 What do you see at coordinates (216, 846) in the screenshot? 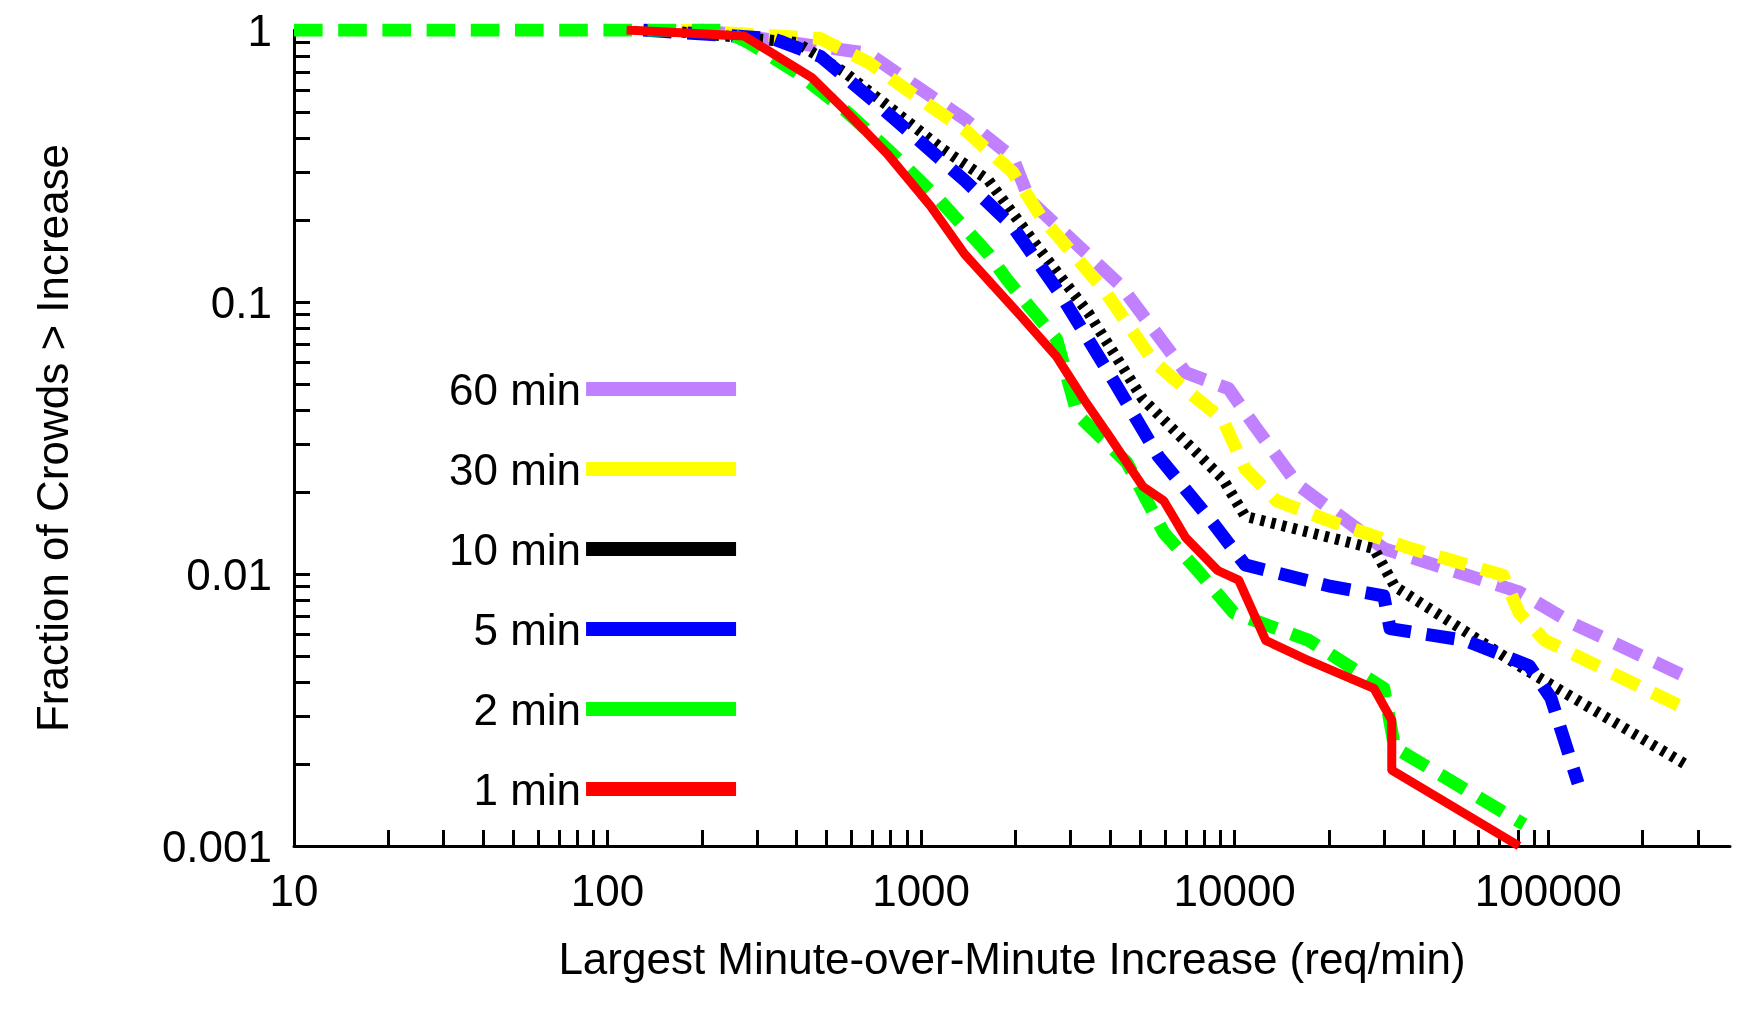
I see `y-tick-label: 0.001` at bounding box center [216, 846].